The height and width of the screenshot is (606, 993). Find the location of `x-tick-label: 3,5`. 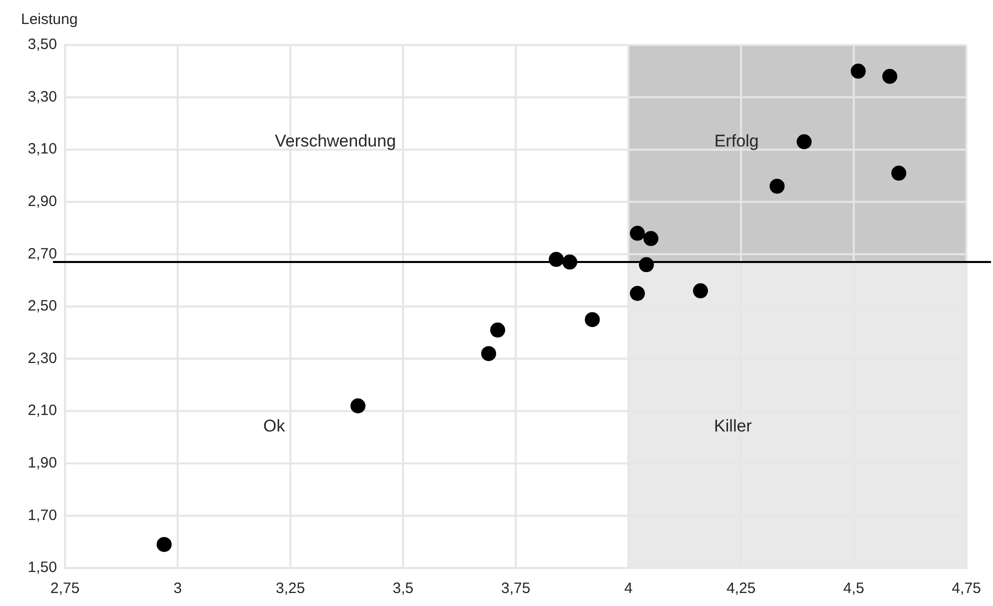

x-tick-label: 3,5 is located at coordinates (403, 589).